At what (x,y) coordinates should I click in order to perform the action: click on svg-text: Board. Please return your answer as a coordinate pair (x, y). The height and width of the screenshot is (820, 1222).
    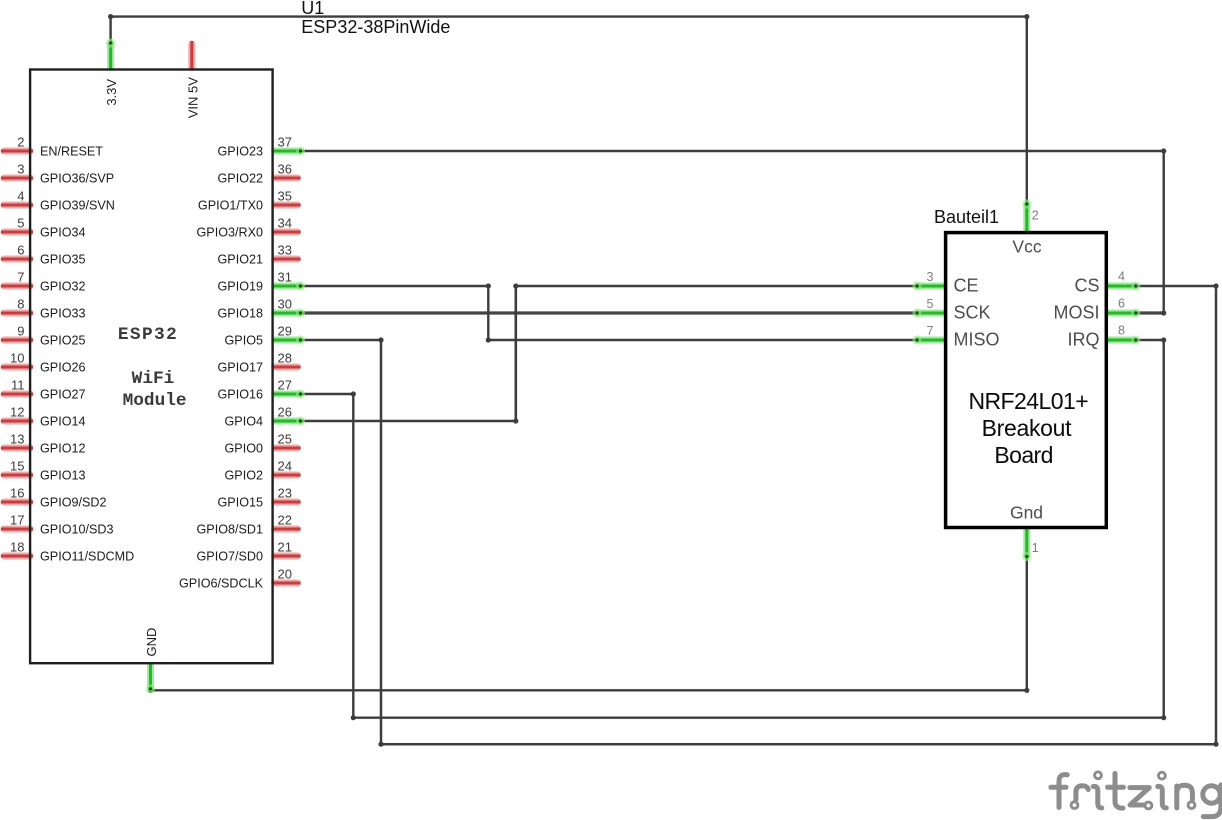
    Looking at the image, I should click on (1023, 455).